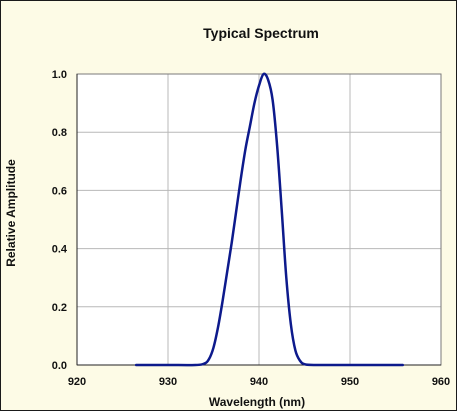  Describe the element at coordinates (59, 75) in the screenshot. I see `y-tick-label: 1.0` at that location.